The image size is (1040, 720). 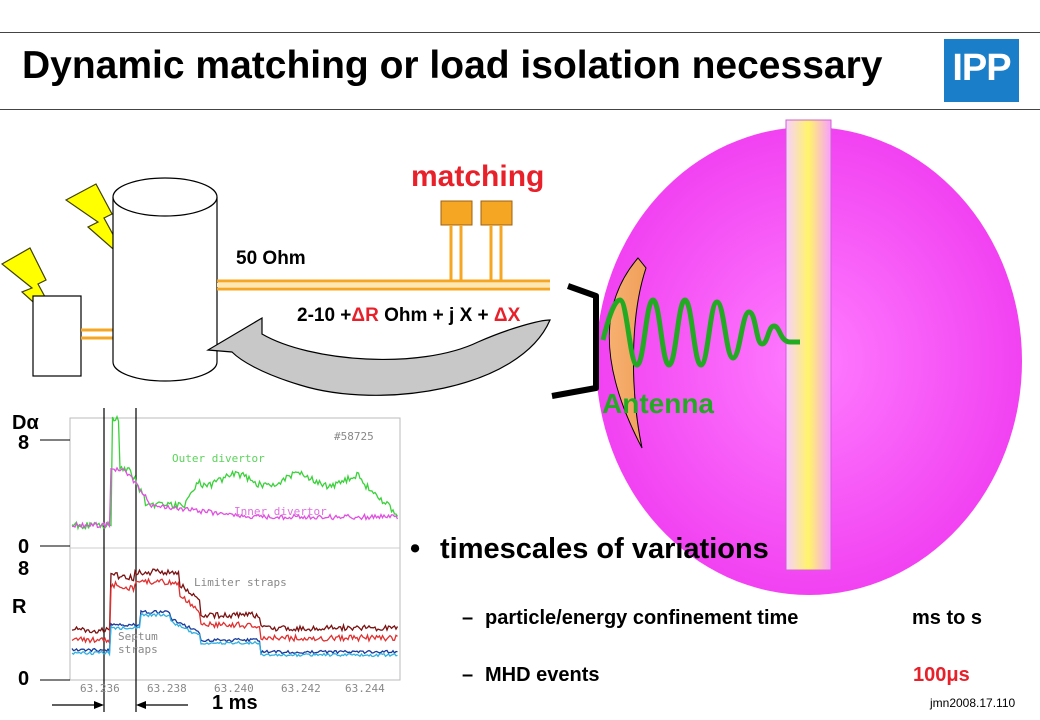 What do you see at coordinates (235, 536) in the screenshot?
I see `plot-traces` at bounding box center [235, 536].